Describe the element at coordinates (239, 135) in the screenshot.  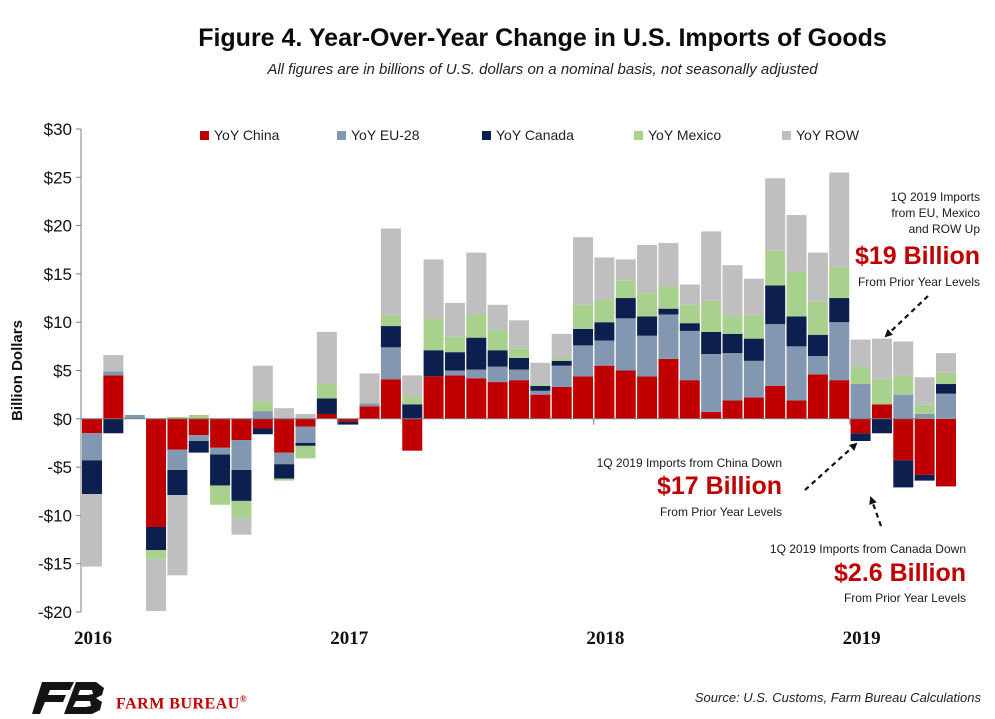
I see `legend-item-china: YoY China` at that location.